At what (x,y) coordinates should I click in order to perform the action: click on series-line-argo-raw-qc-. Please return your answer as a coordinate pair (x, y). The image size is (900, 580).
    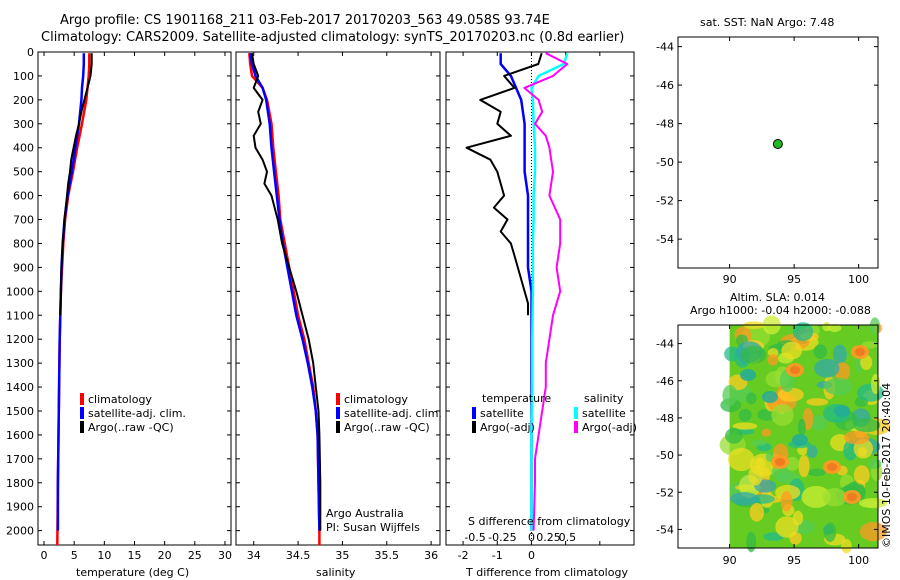
    Looking at the image, I should click on (286, 292).